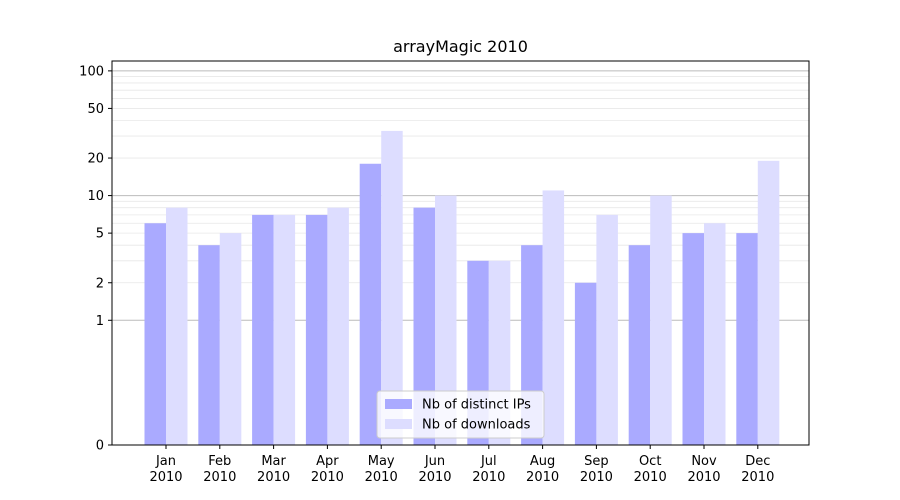 The width and height of the screenshot is (900, 500). I want to click on x-tick-month: Sep, so click(596, 461).